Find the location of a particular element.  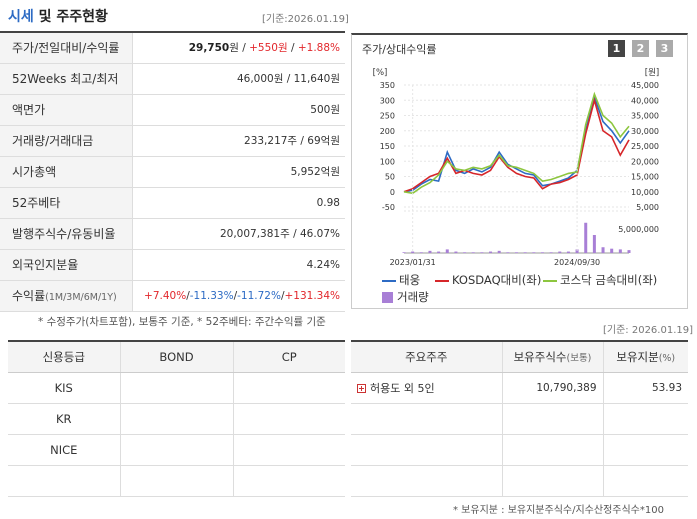

left-tick-label: 300 is located at coordinates (387, 100).